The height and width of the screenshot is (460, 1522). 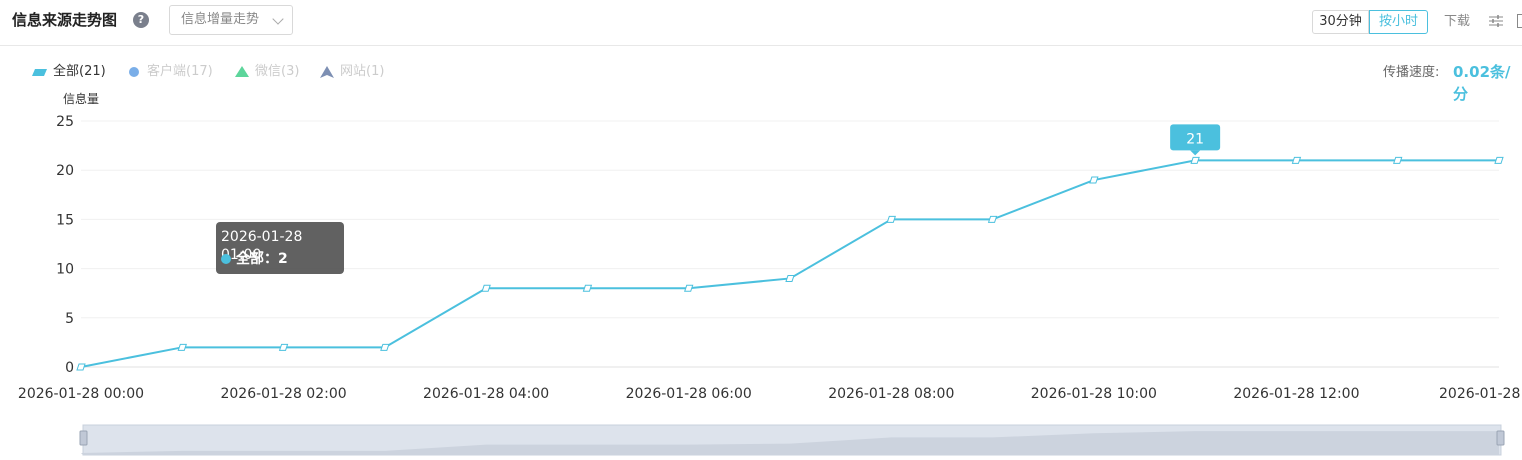 What do you see at coordinates (1411, 72) in the screenshot?
I see `speed-label: 传播速度:` at bounding box center [1411, 72].